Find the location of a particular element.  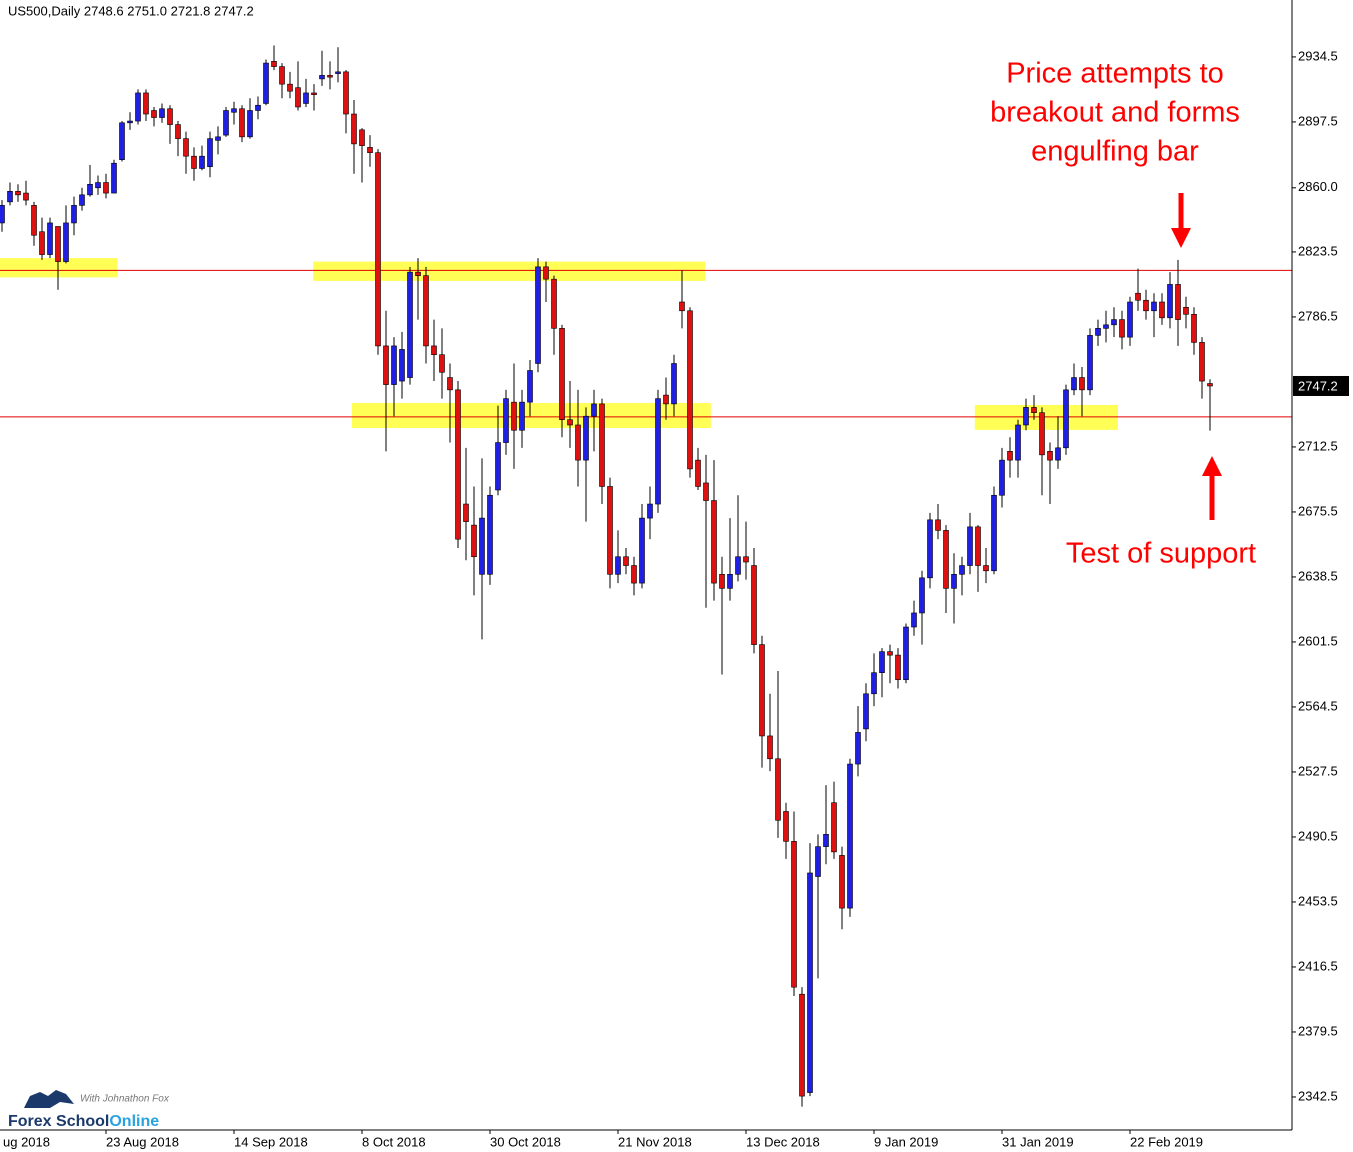

y-tick-label: 2564.5 is located at coordinates (1318, 705).